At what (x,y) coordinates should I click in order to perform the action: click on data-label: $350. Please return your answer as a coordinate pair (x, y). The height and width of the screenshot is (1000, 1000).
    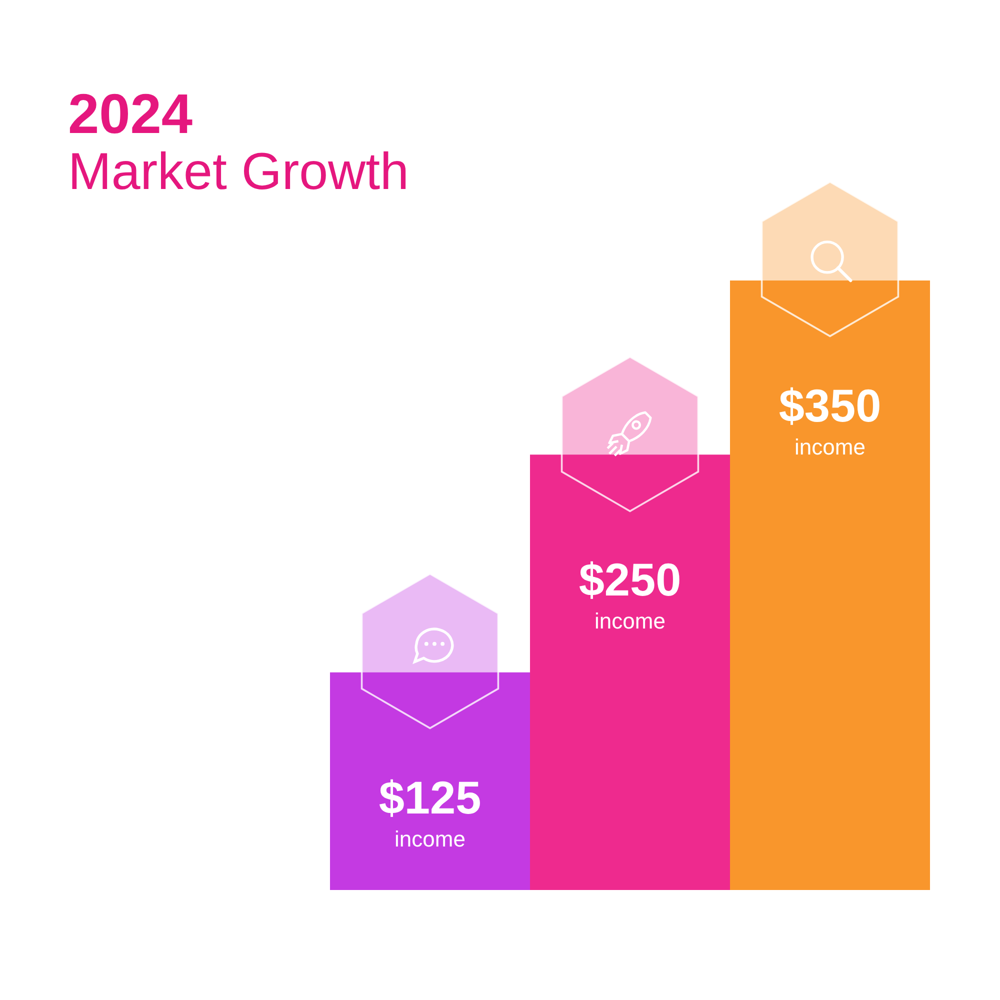
    Looking at the image, I should click on (830, 405).